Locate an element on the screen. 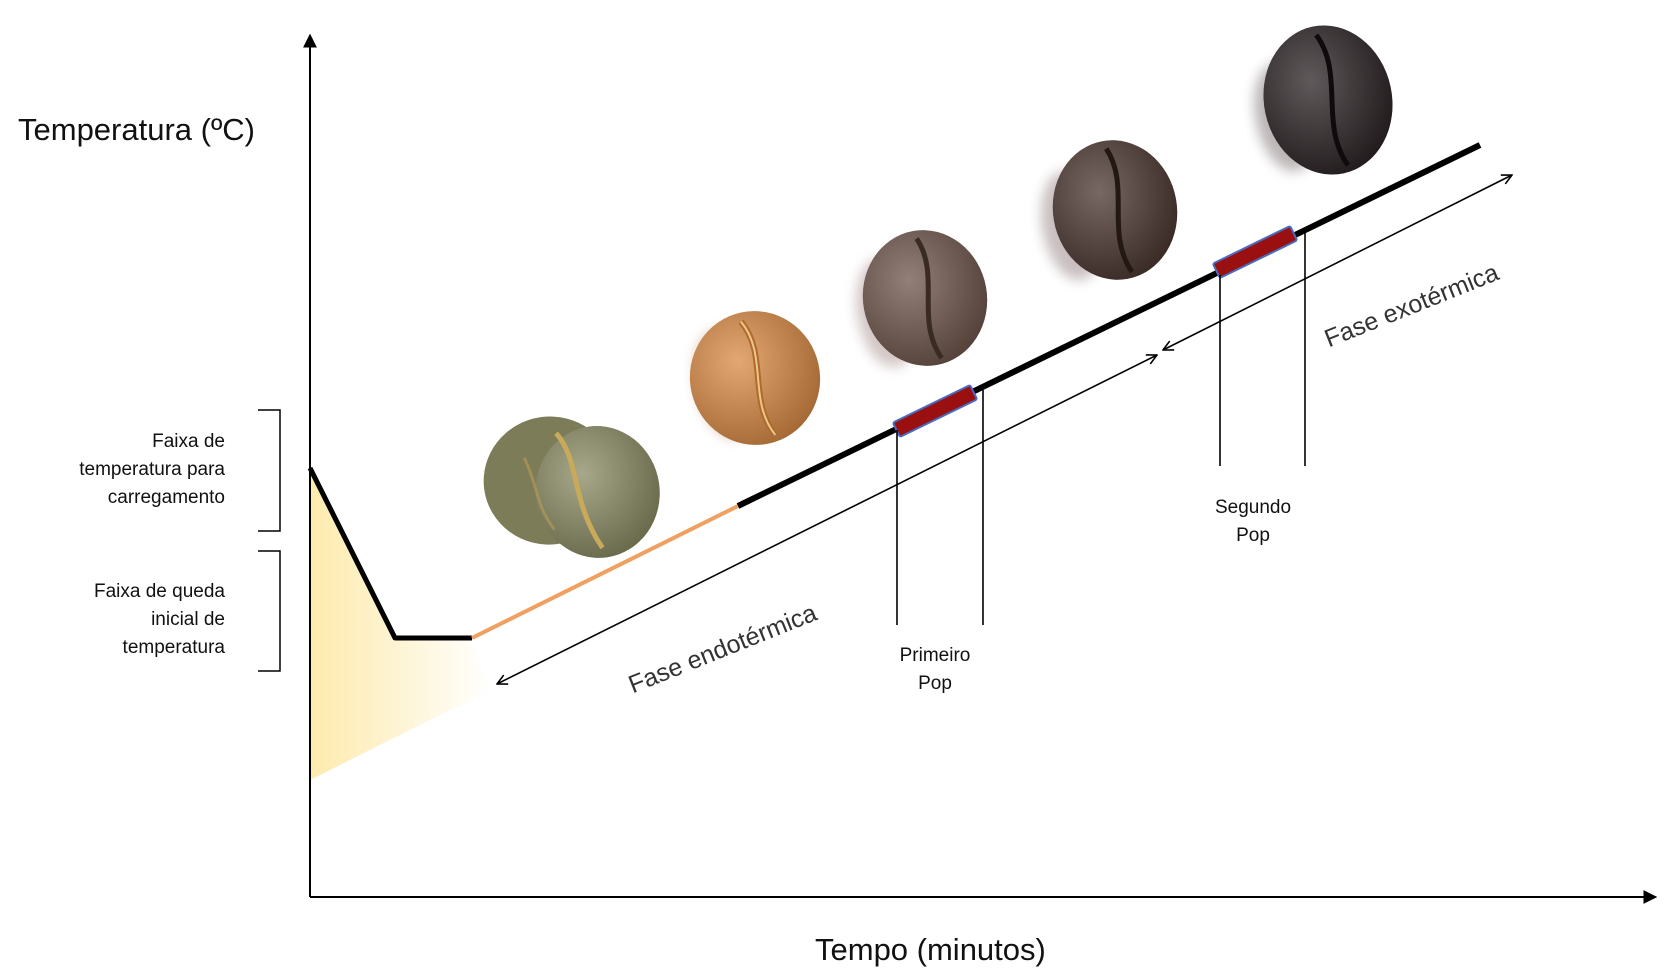 The width and height of the screenshot is (1674, 970). initial-drop-line-2: inicial de is located at coordinates (188, 619).